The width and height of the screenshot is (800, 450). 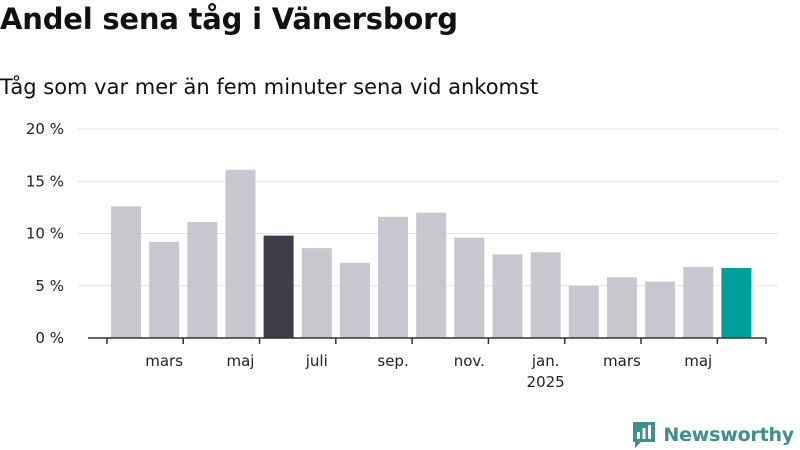 I want to click on bar-chart-speech-bubble-icon, so click(x=644, y=435).